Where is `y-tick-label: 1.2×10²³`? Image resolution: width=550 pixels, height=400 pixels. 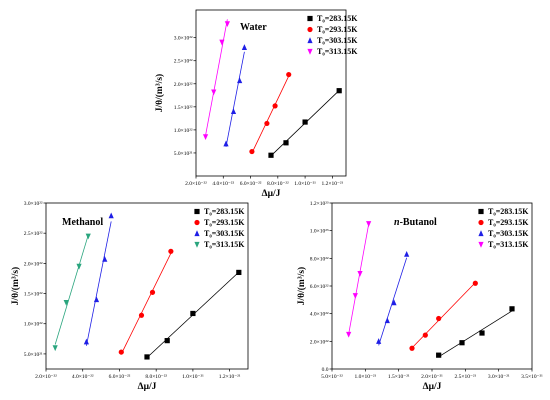
y-tick-label: 1.2×10²³ is located at coordinates (319, 204).